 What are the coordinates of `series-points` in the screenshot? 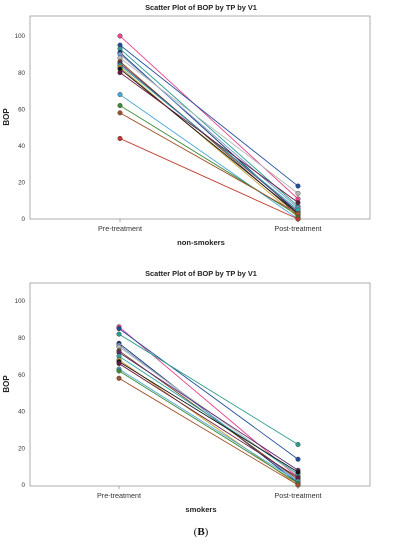 It's located at (208, 406).